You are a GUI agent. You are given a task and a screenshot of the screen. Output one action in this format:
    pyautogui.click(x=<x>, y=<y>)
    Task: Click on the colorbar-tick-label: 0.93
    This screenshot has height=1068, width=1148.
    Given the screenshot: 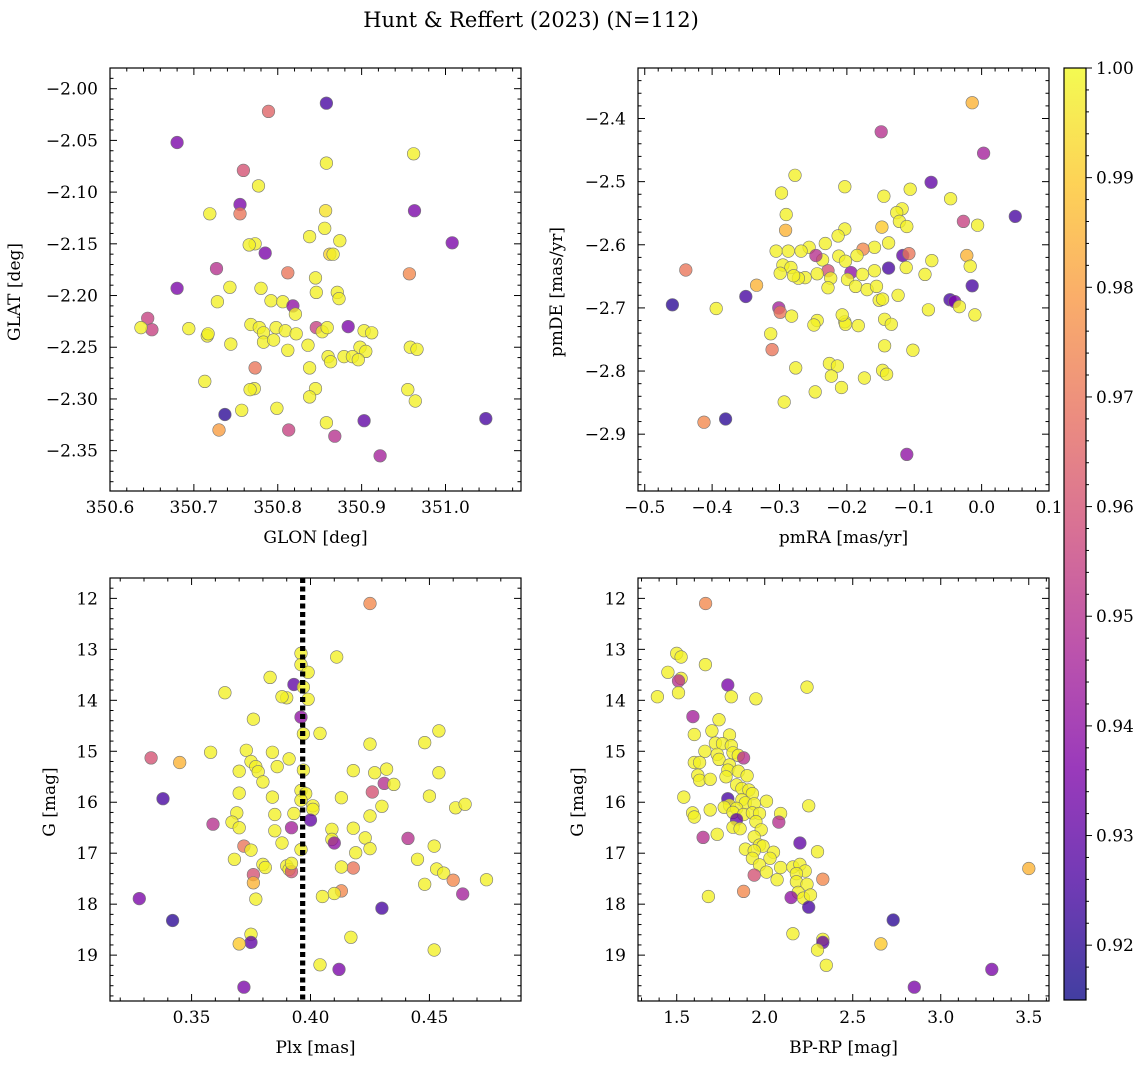 What is the action you would take?
    pyautogui.click(x=1115, y=837)
    